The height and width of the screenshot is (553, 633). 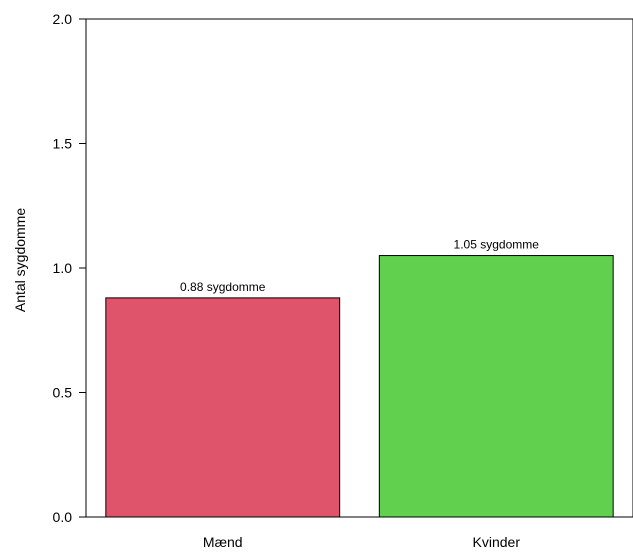 I want to click on y-tick-label: 0.0, so click(x=63, y=517).